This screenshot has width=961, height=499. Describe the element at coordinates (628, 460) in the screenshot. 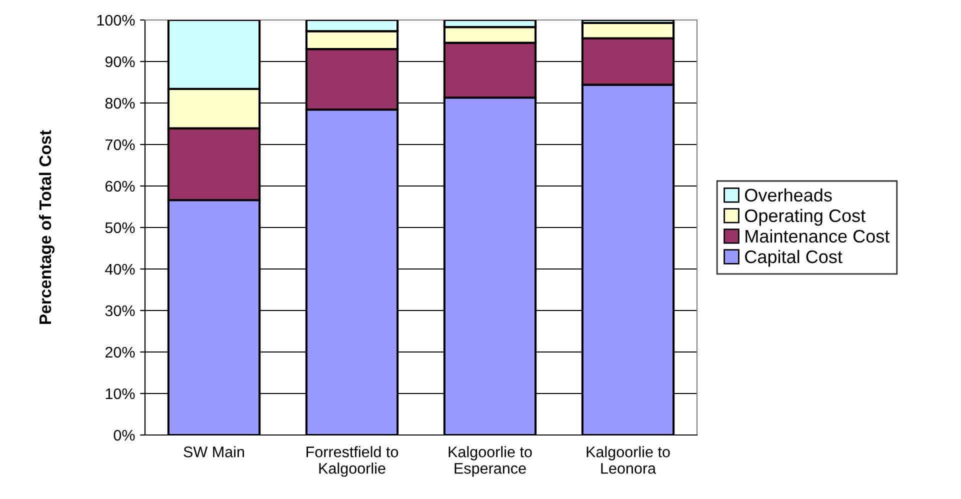

I see `x-tick-label: Kalgoorlie to Leonora` at that location.